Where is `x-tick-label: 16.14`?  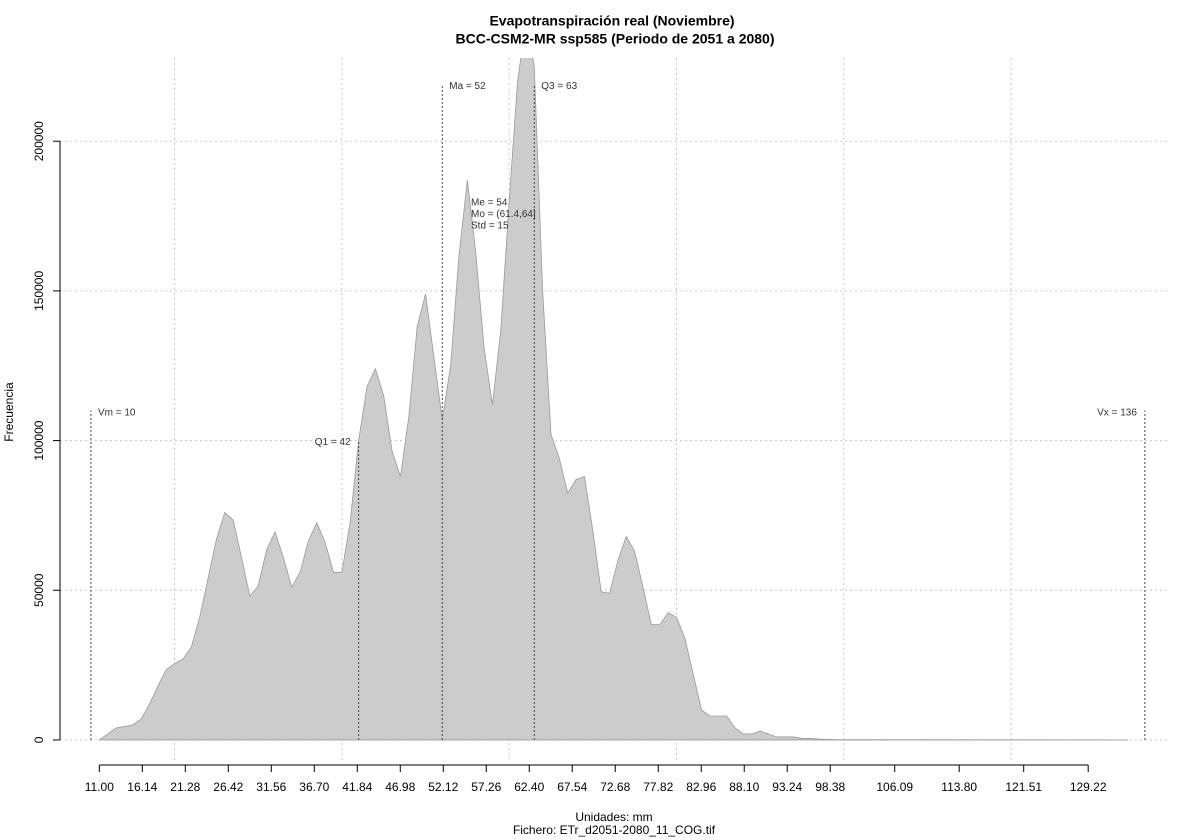 x-tick-label: 16.14 is located at coordinates (142, 787).